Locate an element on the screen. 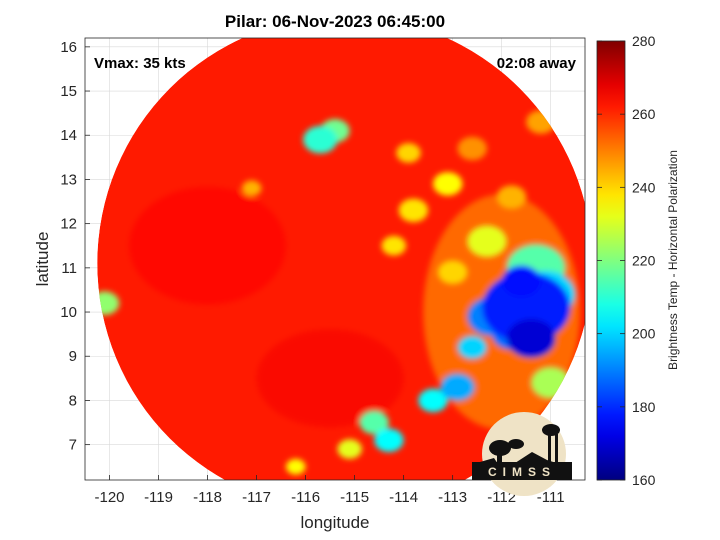  y-tick-label: 11 is located at coordinates (69, 268).